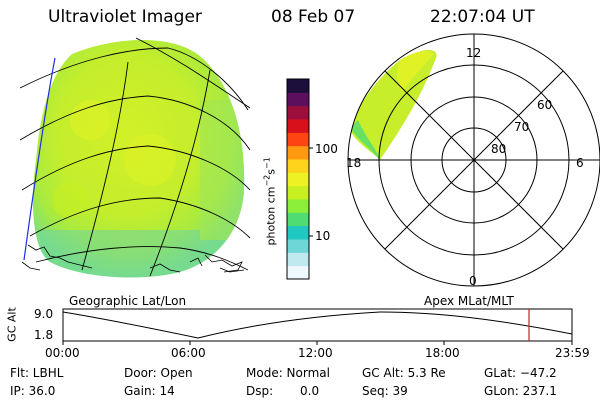 This screenshot has height=400, width=600. I want to click on colorbar-frame, so click(298, 179).